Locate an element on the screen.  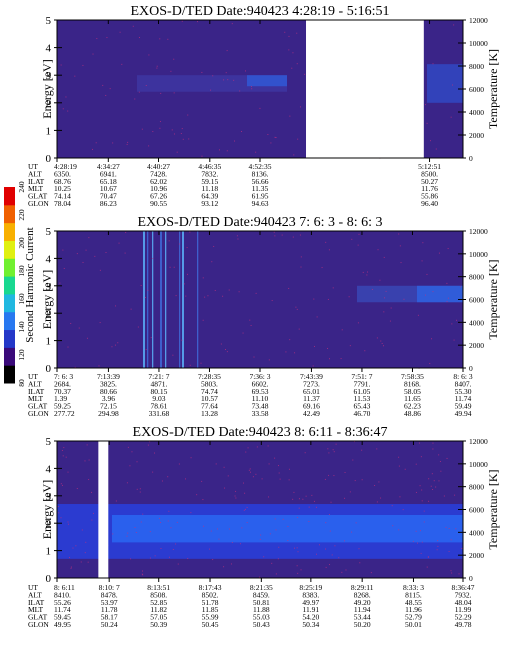
ephemeris-value: 67.26 is located at coordinates (158, 196).